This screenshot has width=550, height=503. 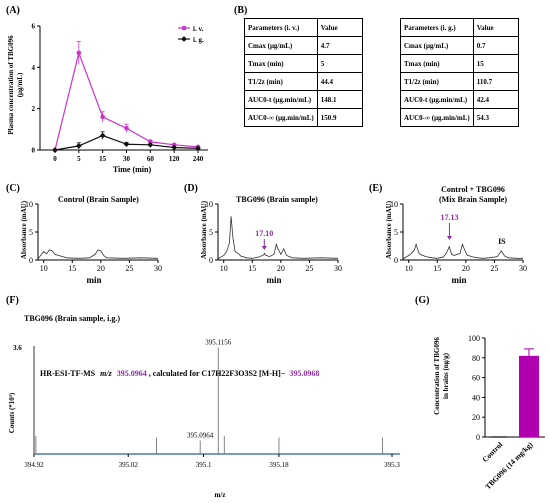 I want to click on x-tick-label: 395.02, so click(x=129, y=465).